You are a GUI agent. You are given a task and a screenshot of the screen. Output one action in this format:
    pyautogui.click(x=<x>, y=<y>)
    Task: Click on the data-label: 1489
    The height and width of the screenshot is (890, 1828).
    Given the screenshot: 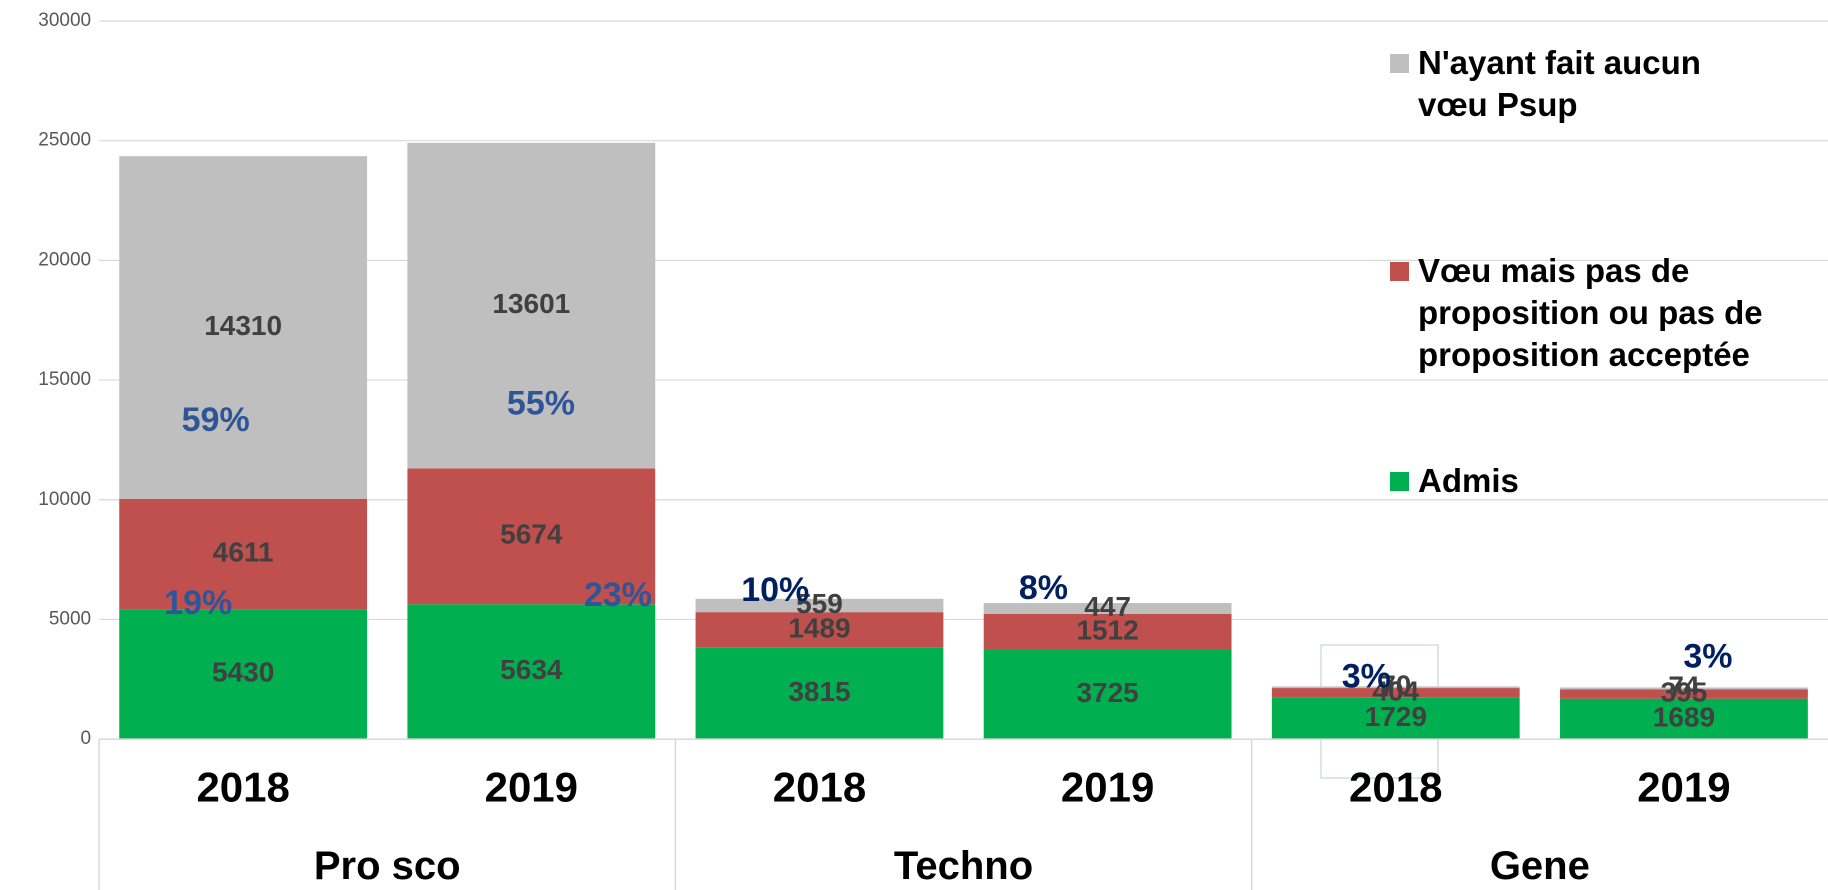 What is the action you would take?
    pyautogui.click(x=819, y=627)
    